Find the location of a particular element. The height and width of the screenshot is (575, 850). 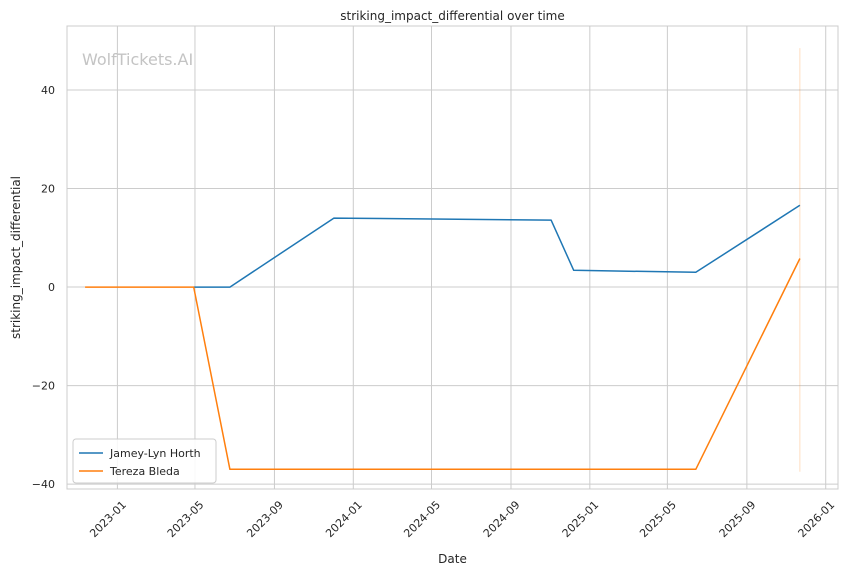

legend: Jamey-Lyn Horth Tereza Bleda is located at coordinates (144, 461).